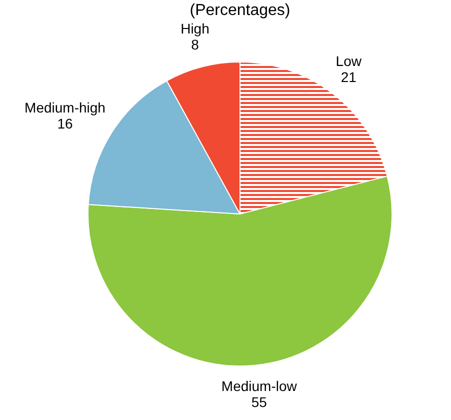  I want to click on data-label: 21, so click(348, 77).